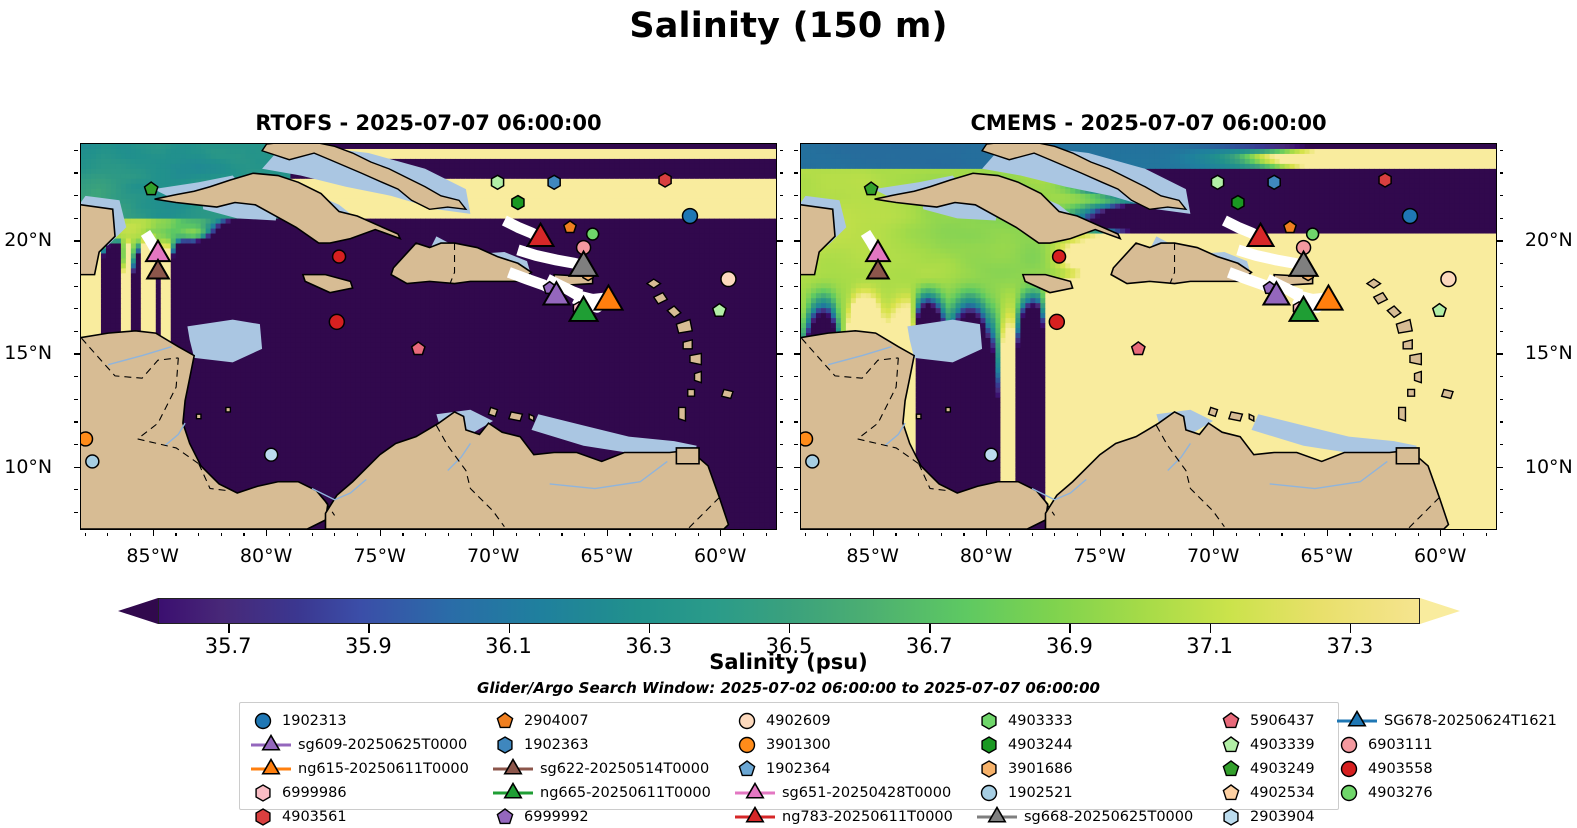 The height and width of the screenshot is (828, 1577). I want to click on legend-item: SG678-20250624T1621, so click(1455, 721).